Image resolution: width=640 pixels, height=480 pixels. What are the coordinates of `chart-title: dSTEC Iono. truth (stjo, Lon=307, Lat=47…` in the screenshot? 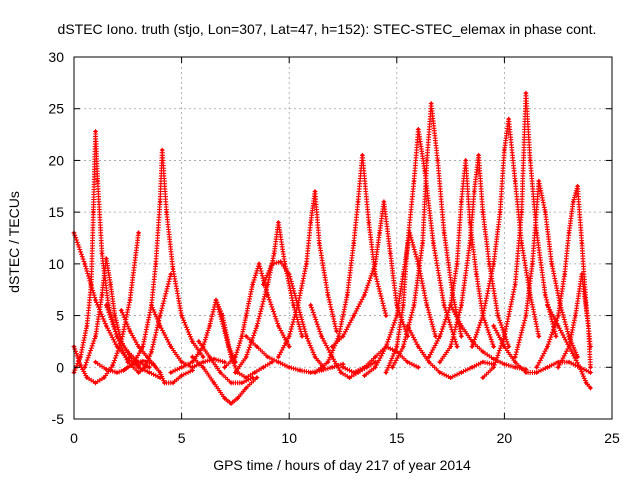 It's located at (327, 29).